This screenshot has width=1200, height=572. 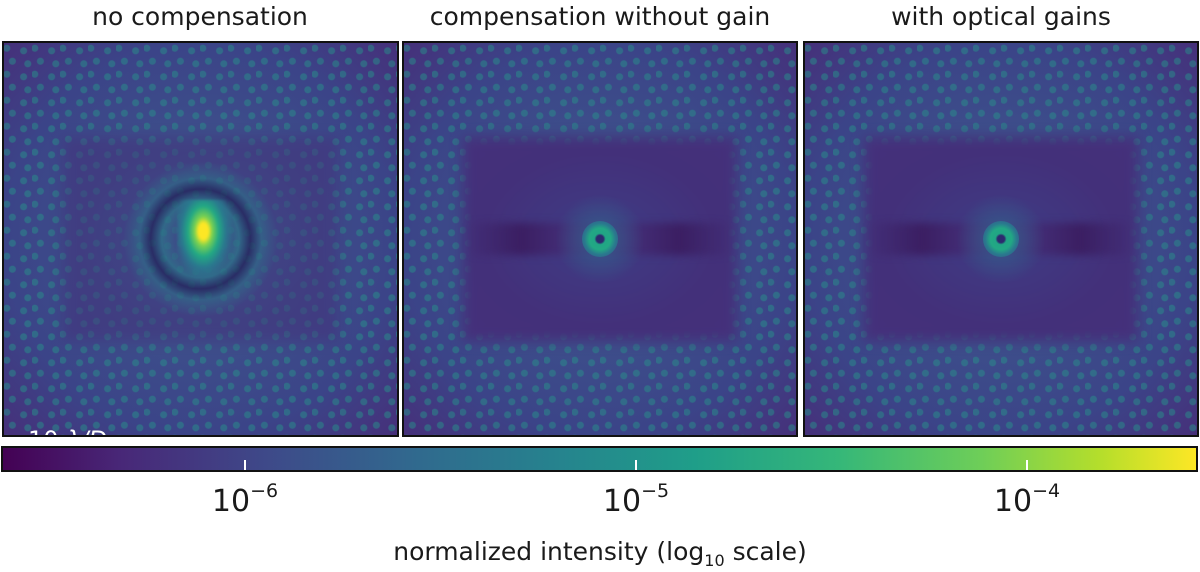 I want to click on colorbar-ticklabel-1e-5: 10⁻⁵, so click(x=636, y=499).